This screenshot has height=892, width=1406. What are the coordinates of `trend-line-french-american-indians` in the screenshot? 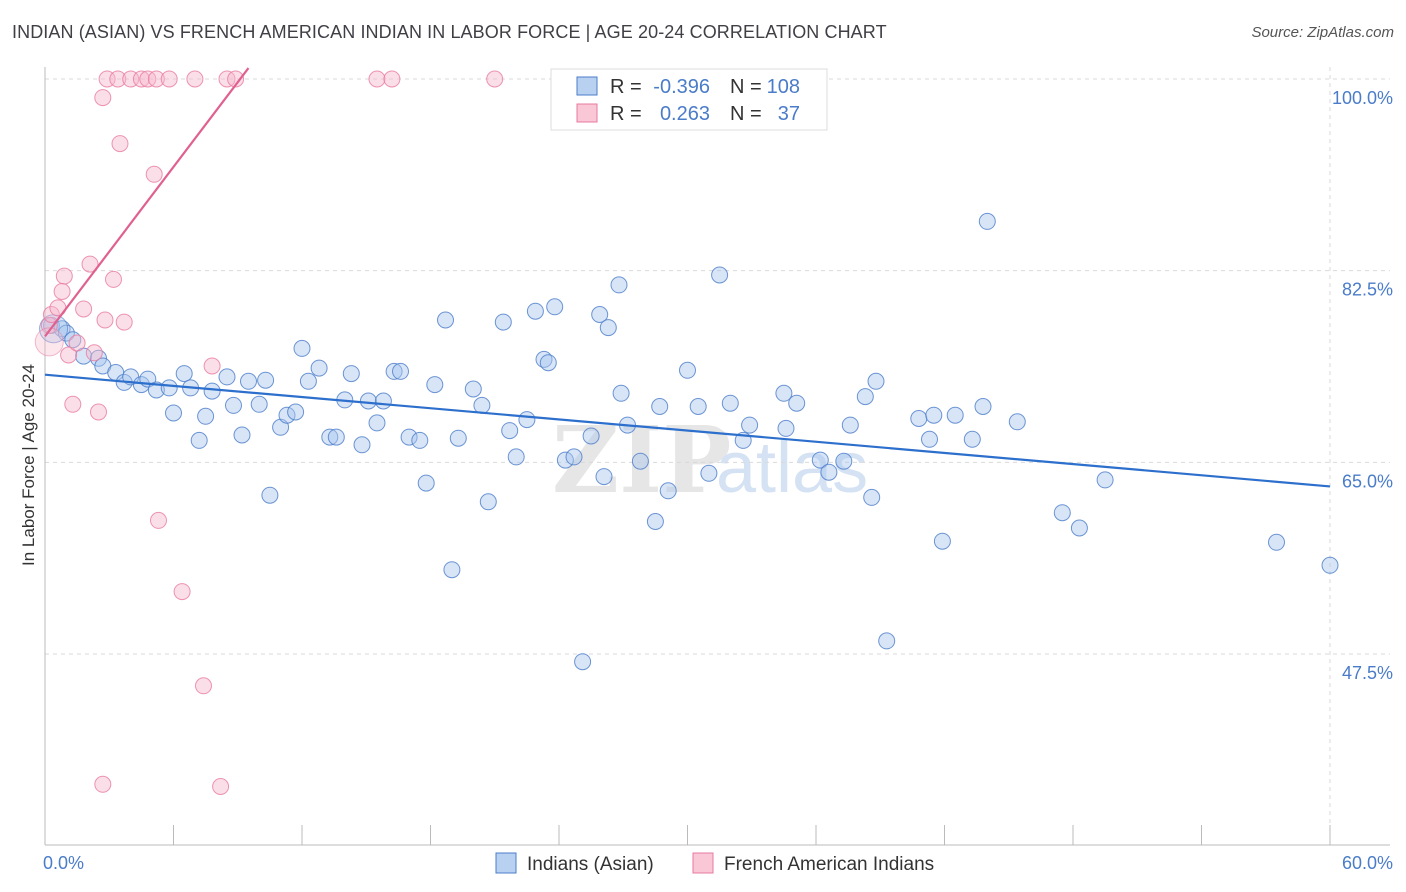 It's located at (147, 202).